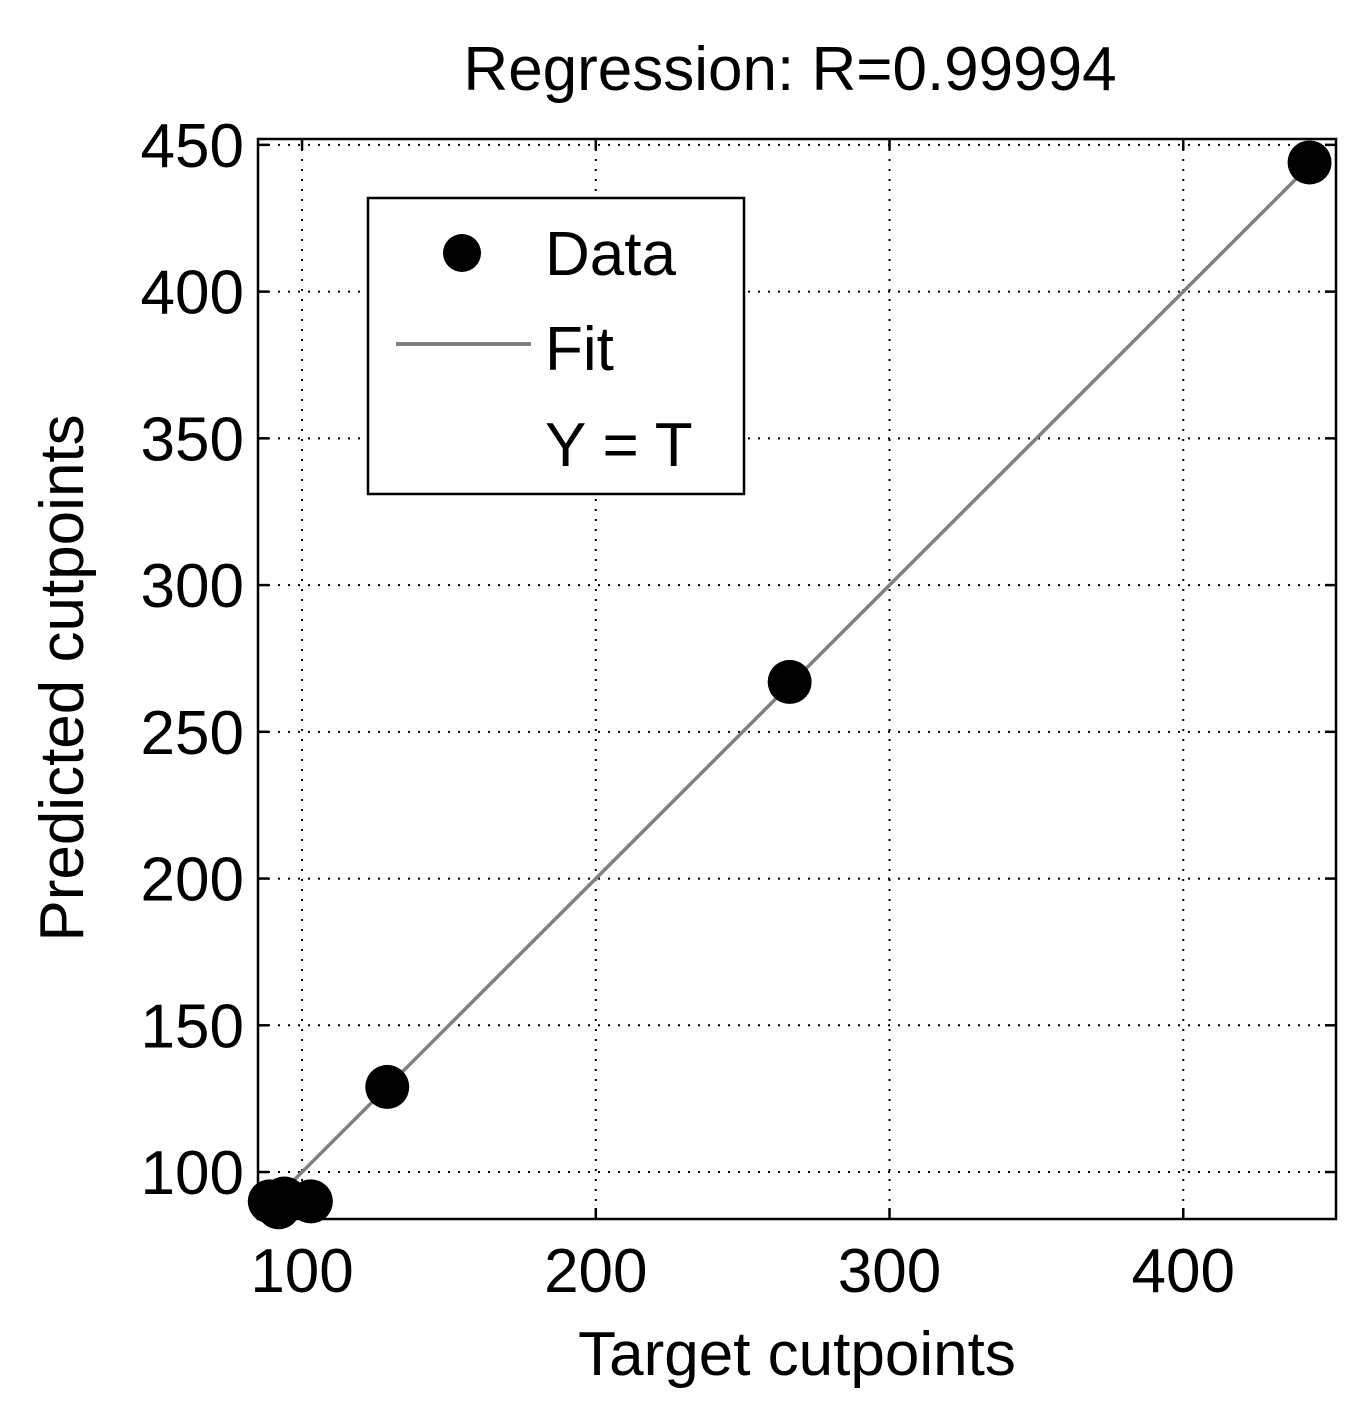 The height and width of the screenshot is (1416, 1368). I want to click on y-tick-label: 150, so click(192, 1026).